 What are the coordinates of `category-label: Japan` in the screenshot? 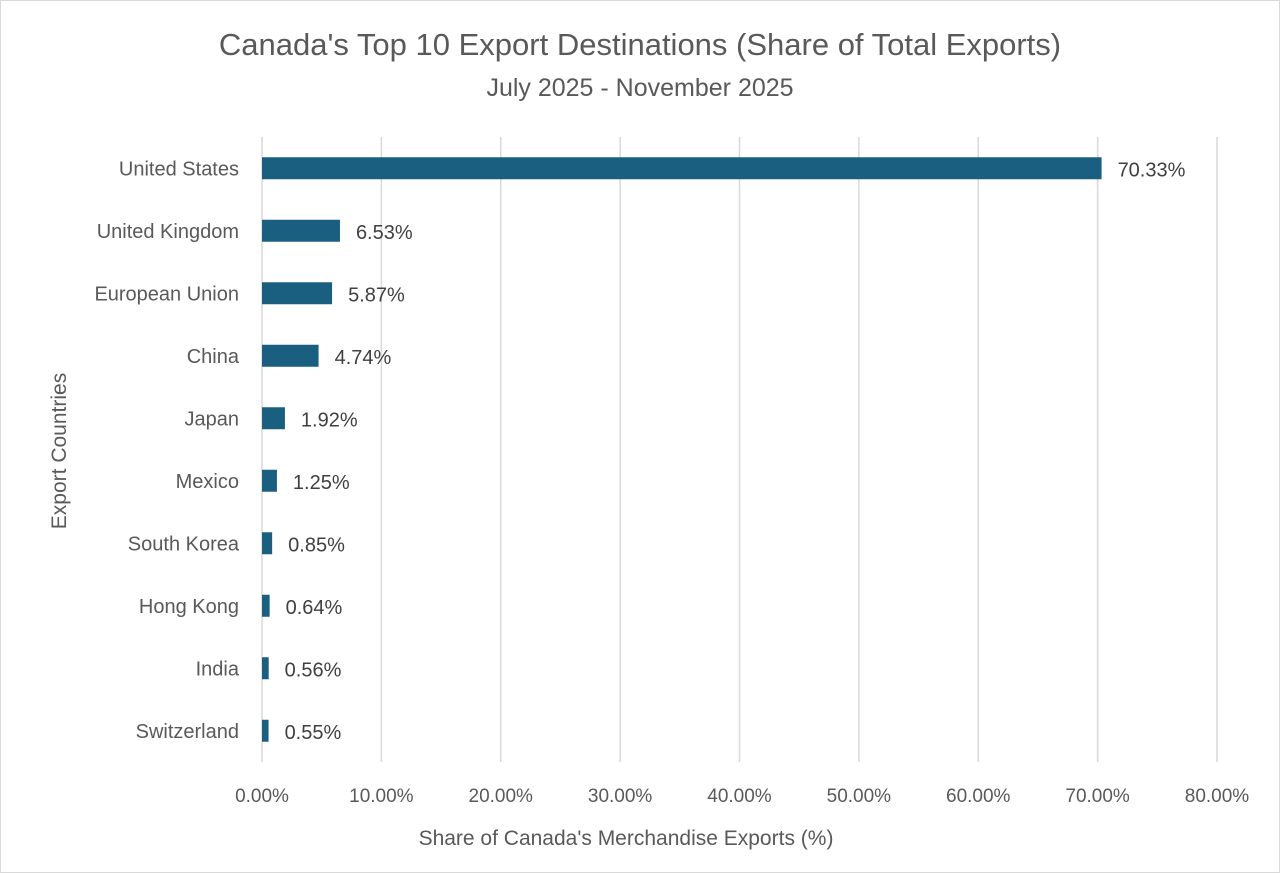 It's located at (212, 419).